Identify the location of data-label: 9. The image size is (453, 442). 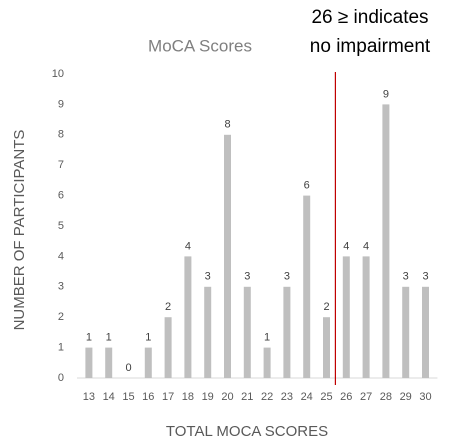
(386, 94).